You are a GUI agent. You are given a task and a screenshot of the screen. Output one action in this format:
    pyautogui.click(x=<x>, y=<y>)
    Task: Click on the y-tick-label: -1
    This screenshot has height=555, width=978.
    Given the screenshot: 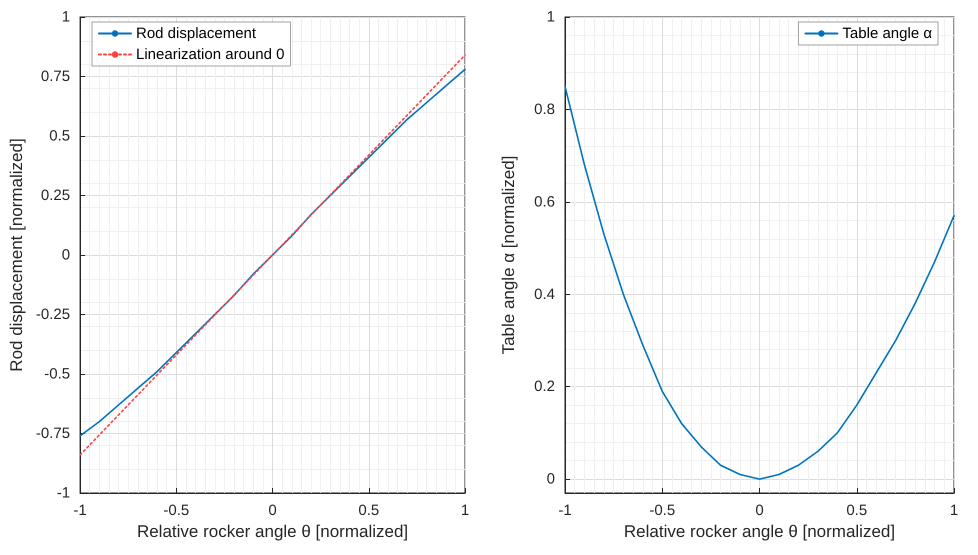 What is the action you would take?
    pyautogui.click(x=63, y=493)
    